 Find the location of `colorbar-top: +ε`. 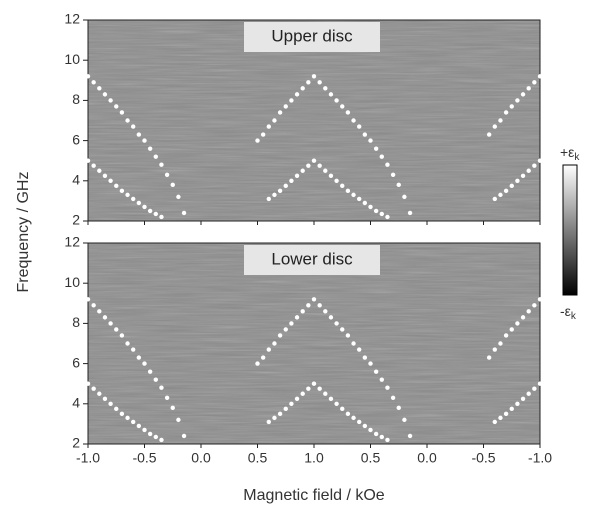

colorbar-top: +ε is located at coordinates (567, 152).